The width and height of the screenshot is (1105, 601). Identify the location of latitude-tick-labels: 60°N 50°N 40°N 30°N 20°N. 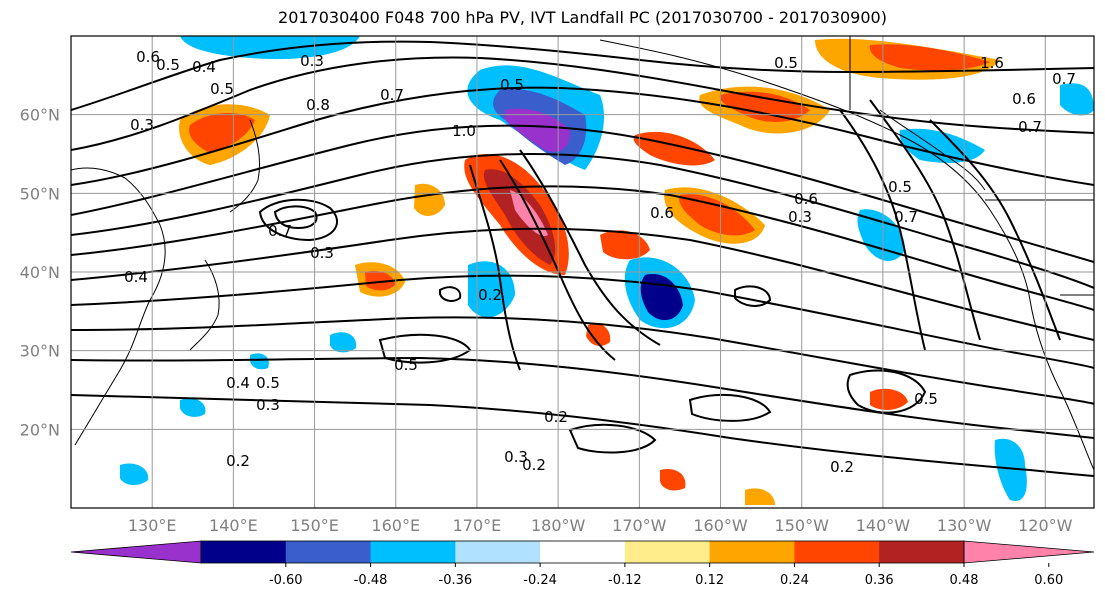
(40, 273).